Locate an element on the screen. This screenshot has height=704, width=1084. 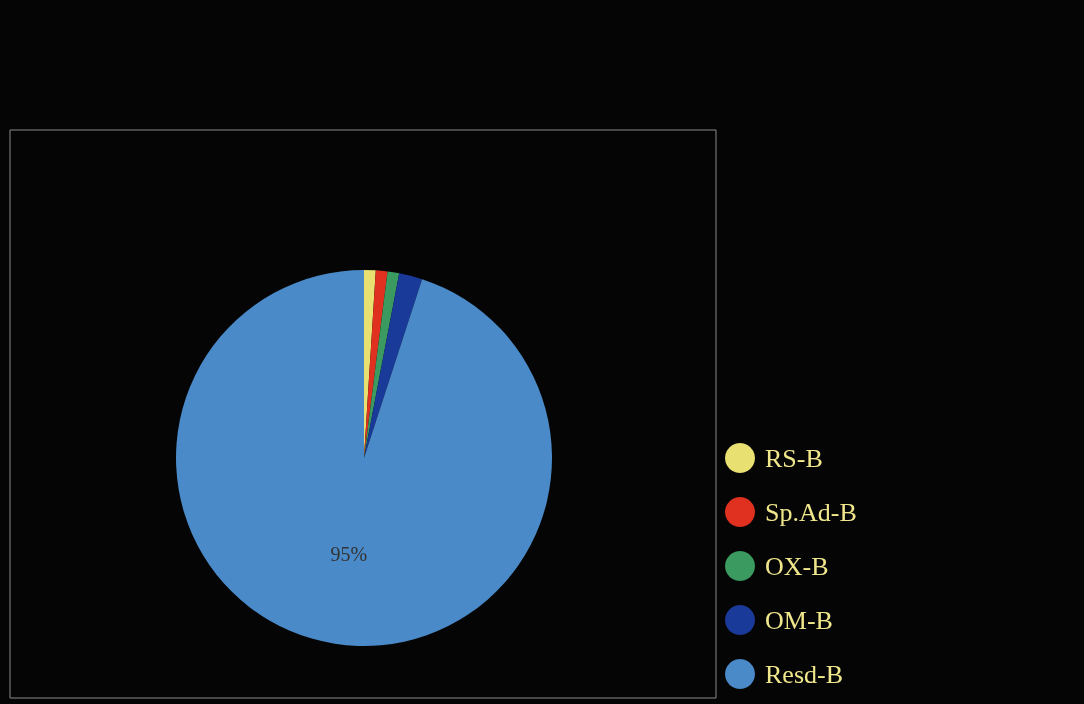
legend-label: Resd-B is located at coordinates (804, 674).